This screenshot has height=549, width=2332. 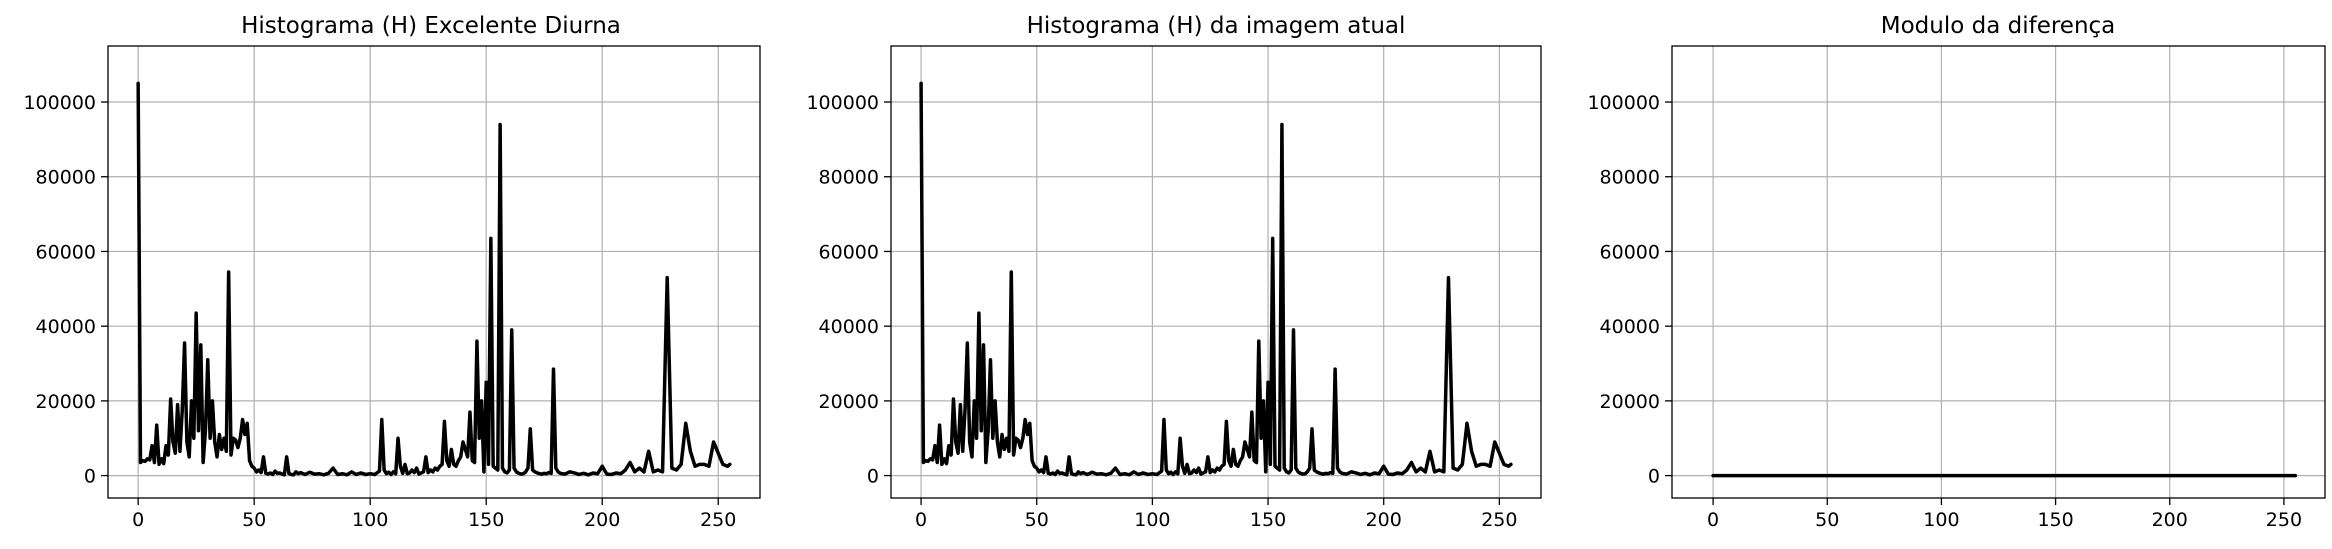 What do you see at coordinates (370, 520) in the screenshot?
I see `chart-1-x-tick-label-2: 100` at bounding box center [370, 520].